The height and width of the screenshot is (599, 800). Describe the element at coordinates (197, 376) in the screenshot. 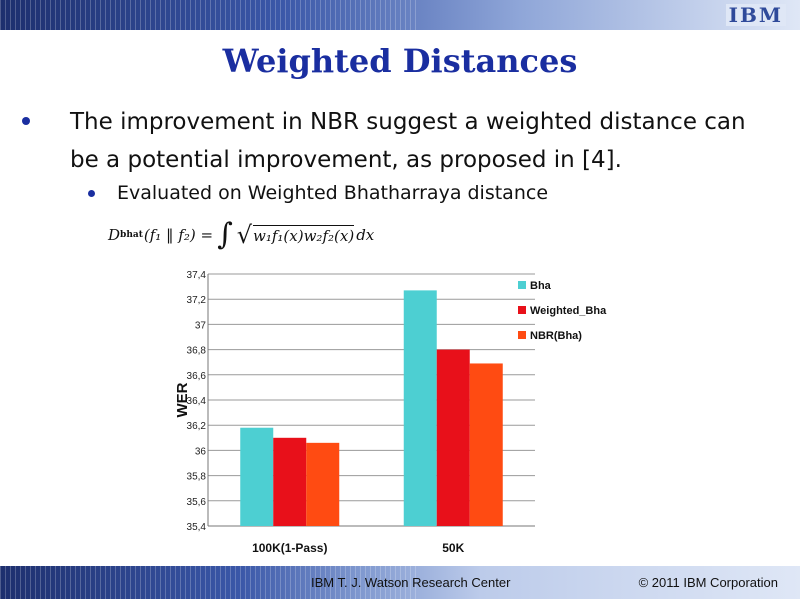

I see `y-tick-label: 36,6` at that location.